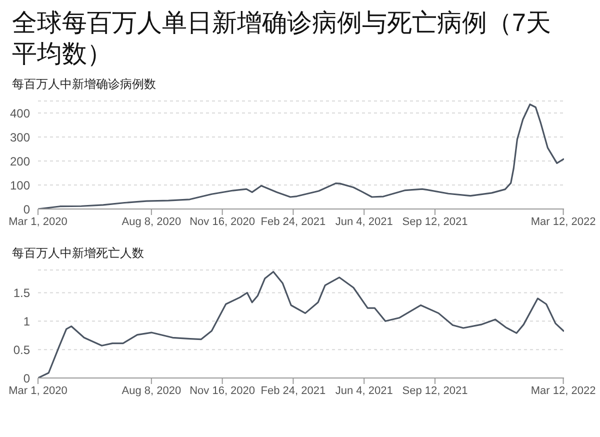 This screenshot has height=437, width=600. What do you see at coordinates (282, 39) in the screenshot?
I see `chart-title: 全球每百万人单日新增确诊病例与死亡病例（7天平均数）` at bounding box center [282, 39].